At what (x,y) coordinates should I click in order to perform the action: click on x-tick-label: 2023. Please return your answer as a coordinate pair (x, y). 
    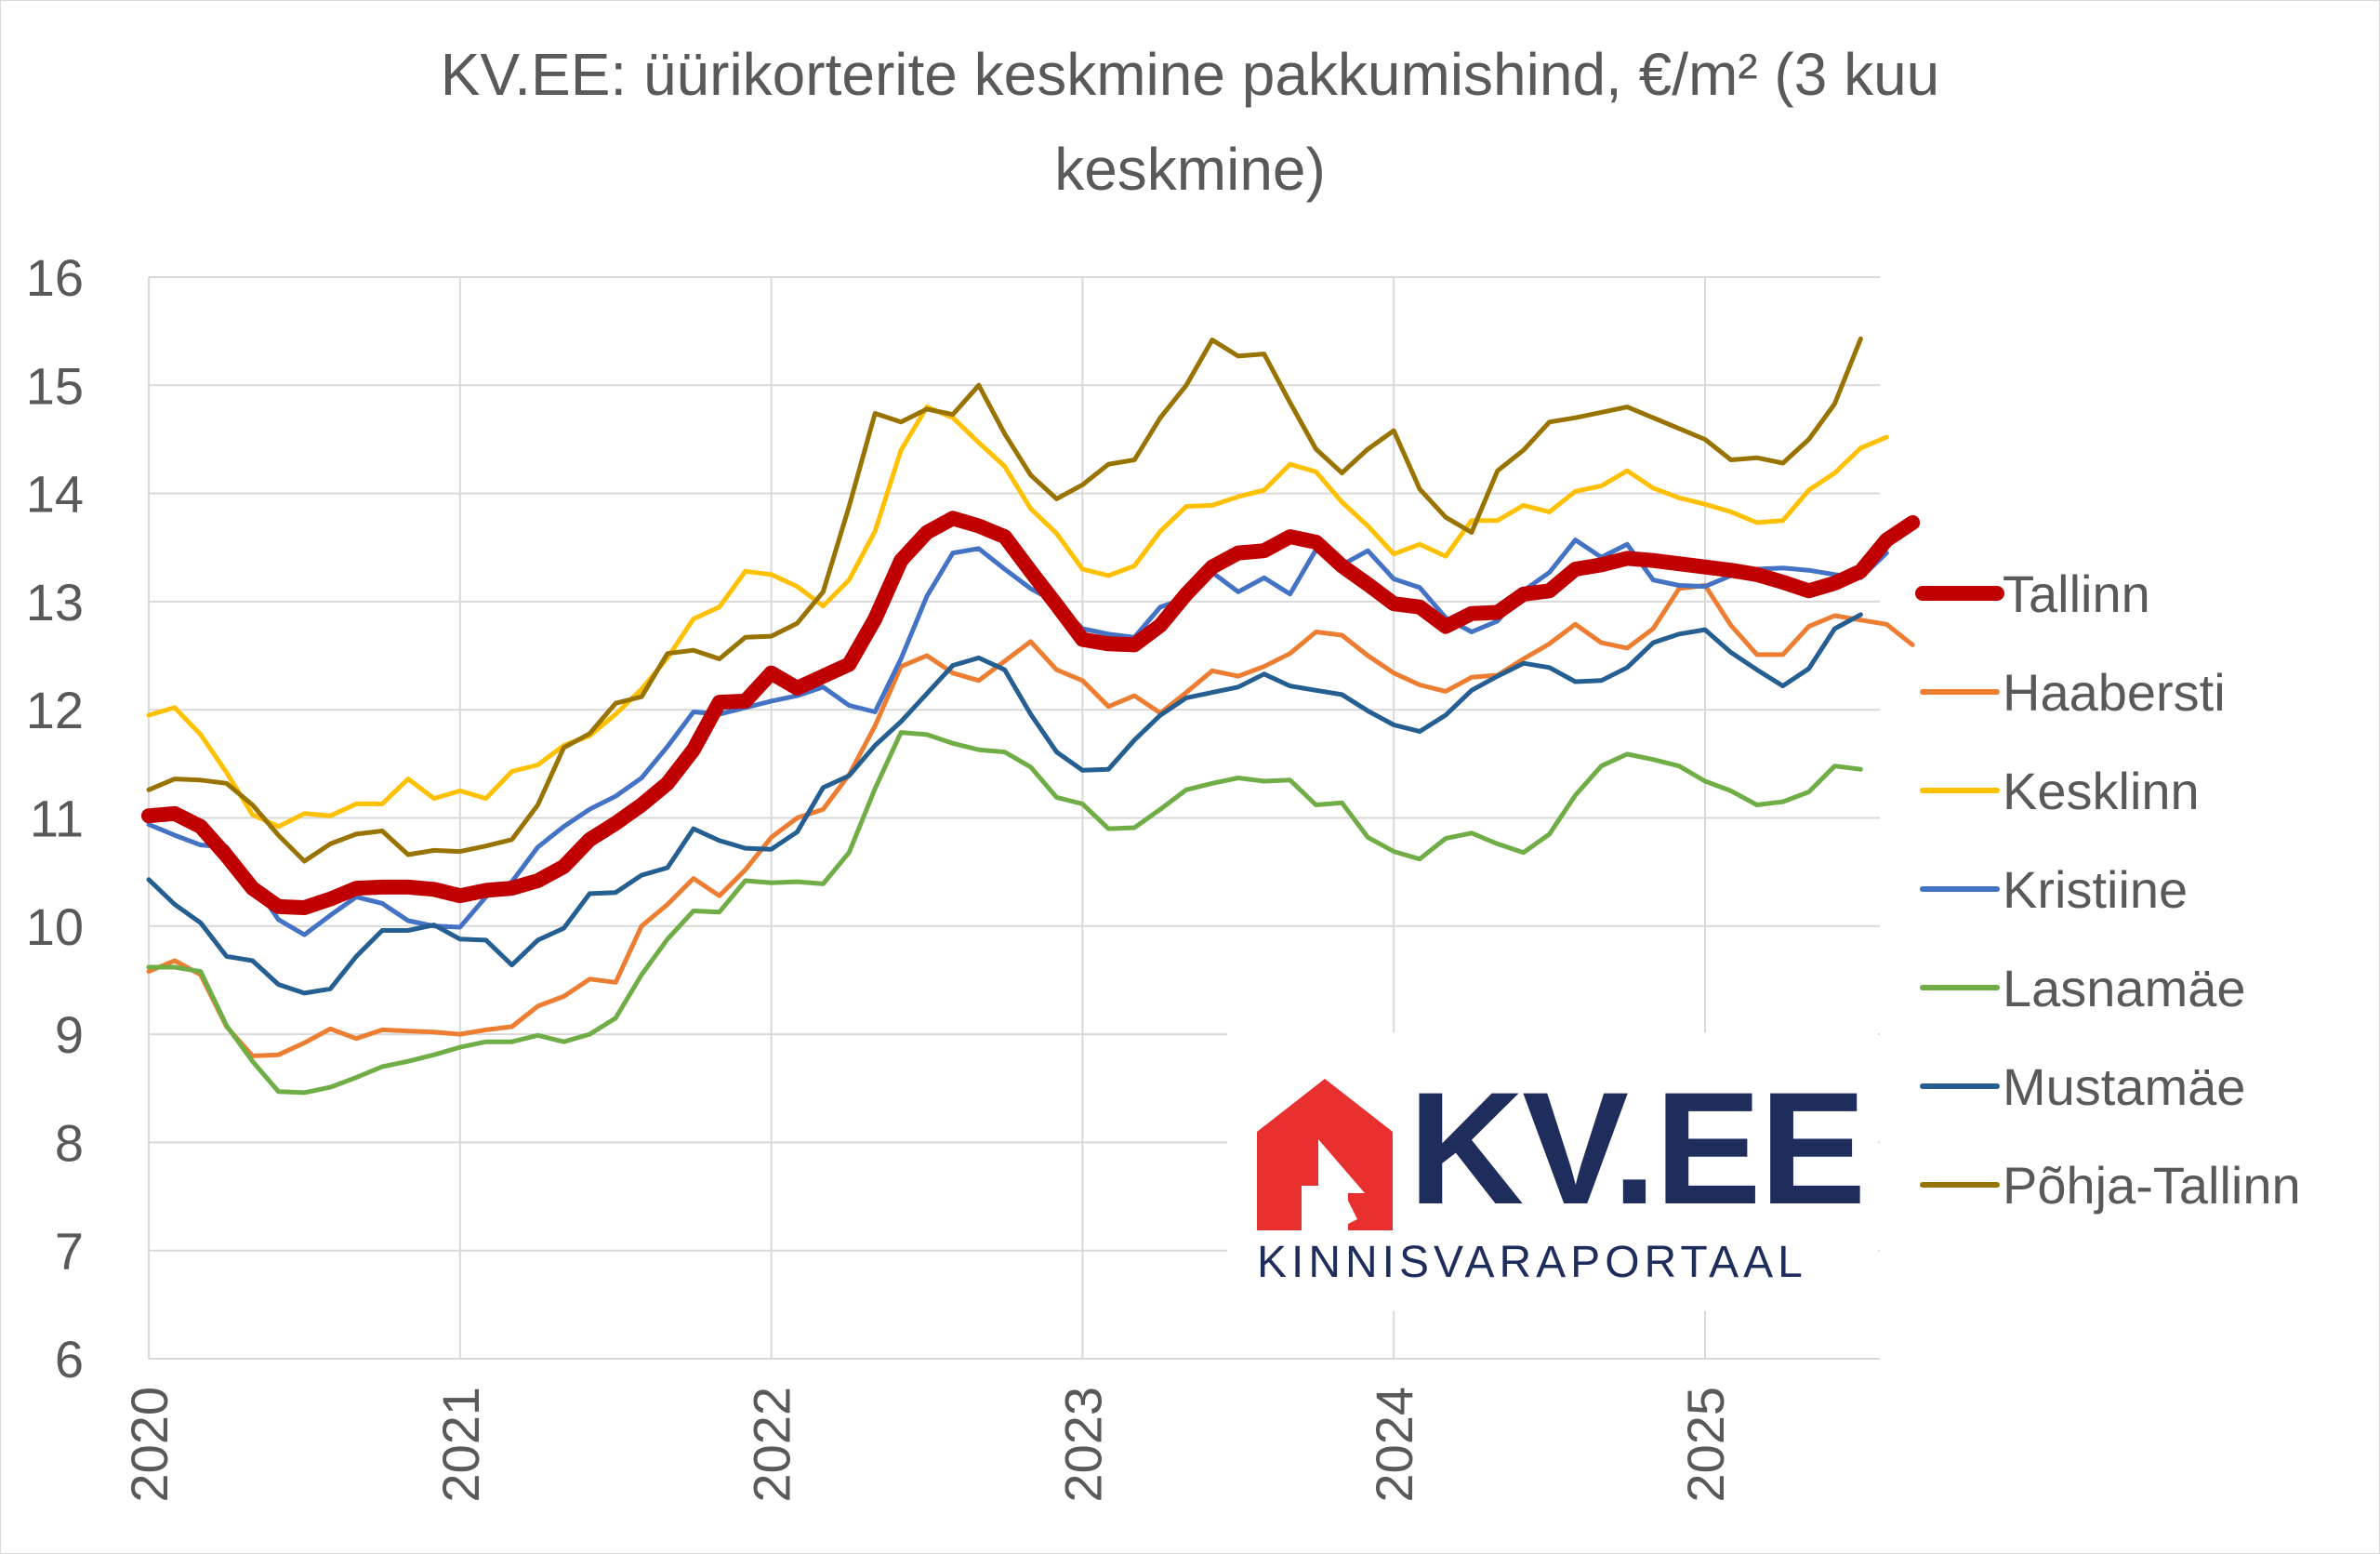
    Looking at the image, I should click on (1082, 1445).